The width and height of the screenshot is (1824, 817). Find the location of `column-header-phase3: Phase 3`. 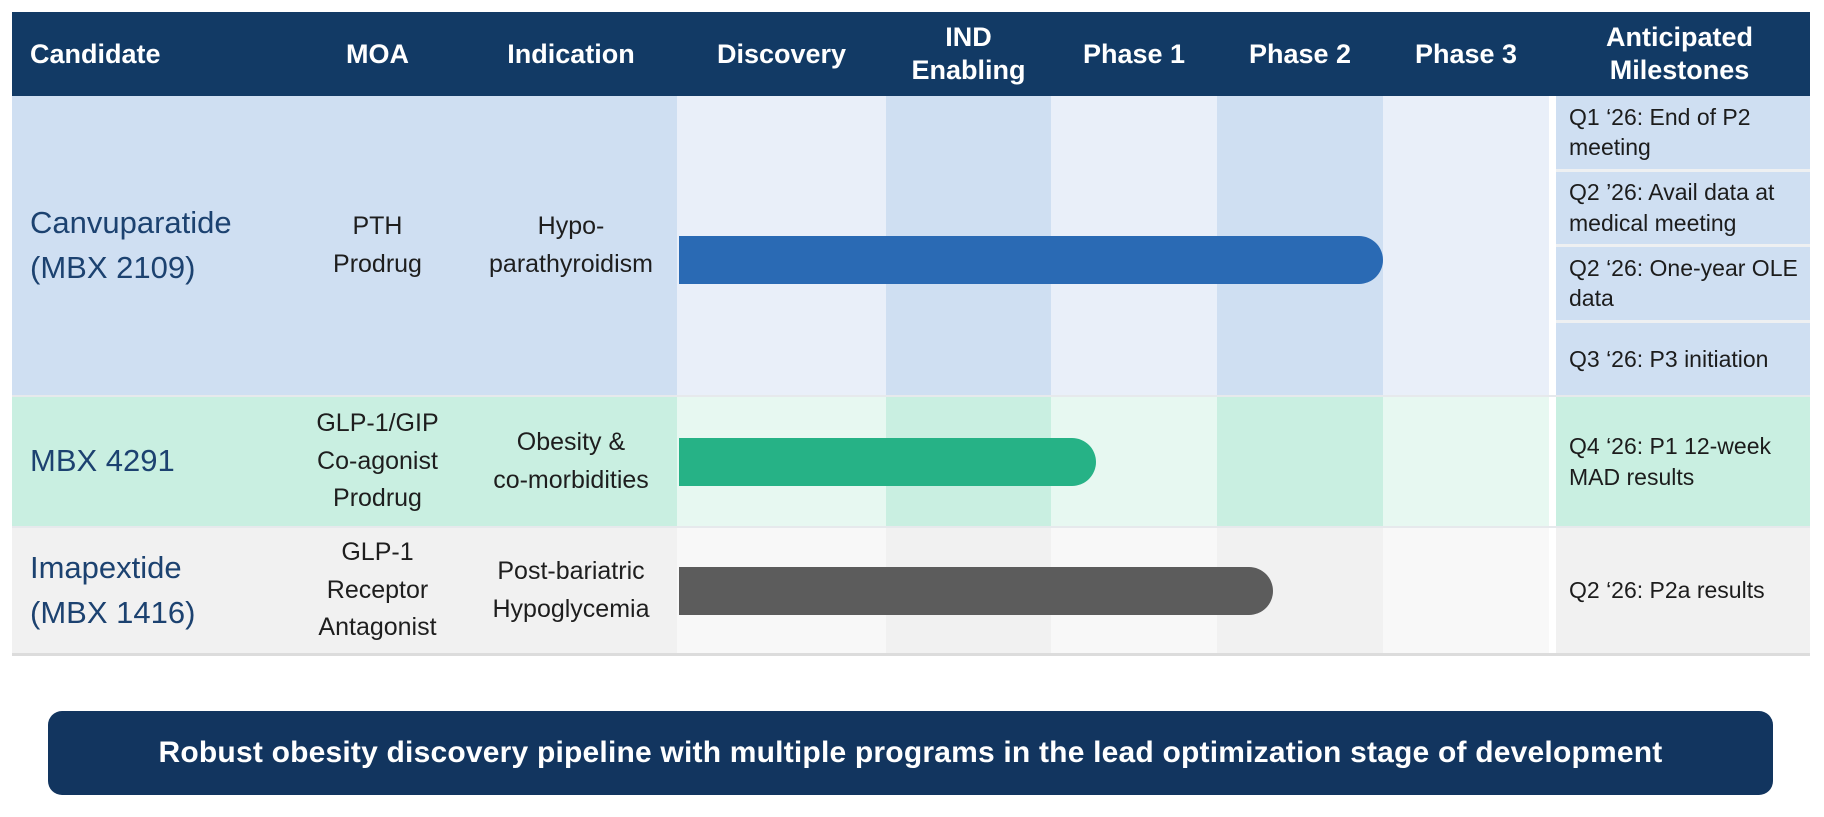

column-header-phase3: Phase 3 is located at coordinates (1466, 53).